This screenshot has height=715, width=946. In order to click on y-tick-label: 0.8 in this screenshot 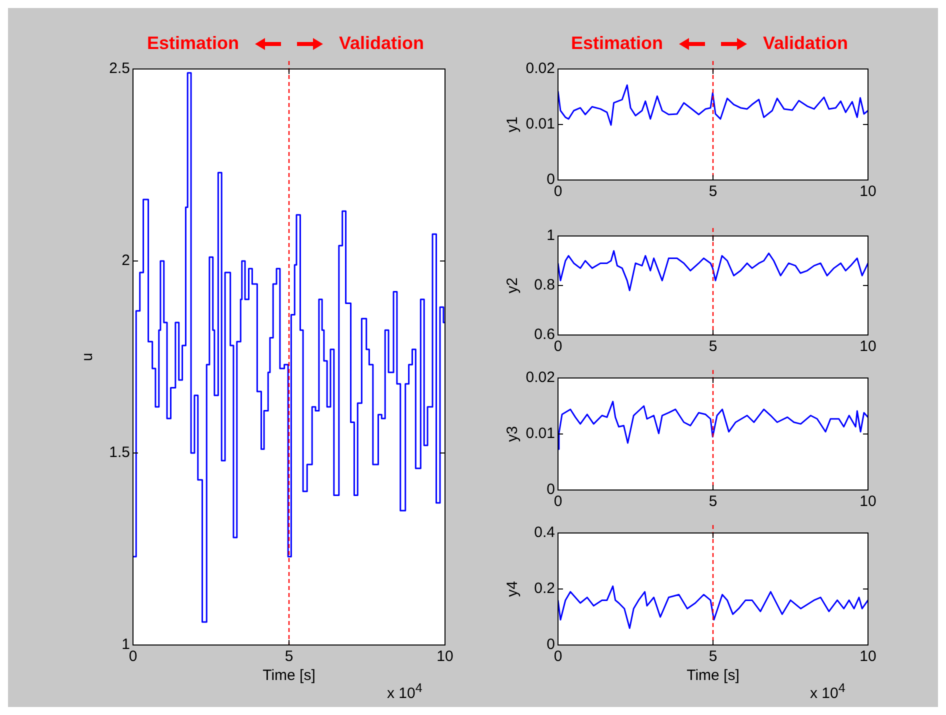, I will do `click(544, 285)`.